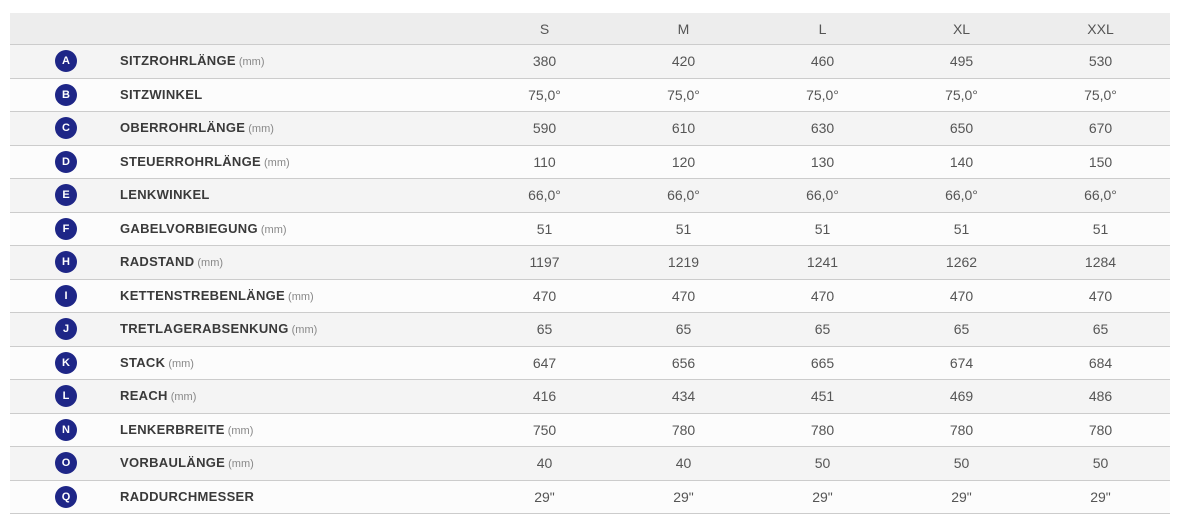  I want to click on row-badge: D, so click(66, 161).